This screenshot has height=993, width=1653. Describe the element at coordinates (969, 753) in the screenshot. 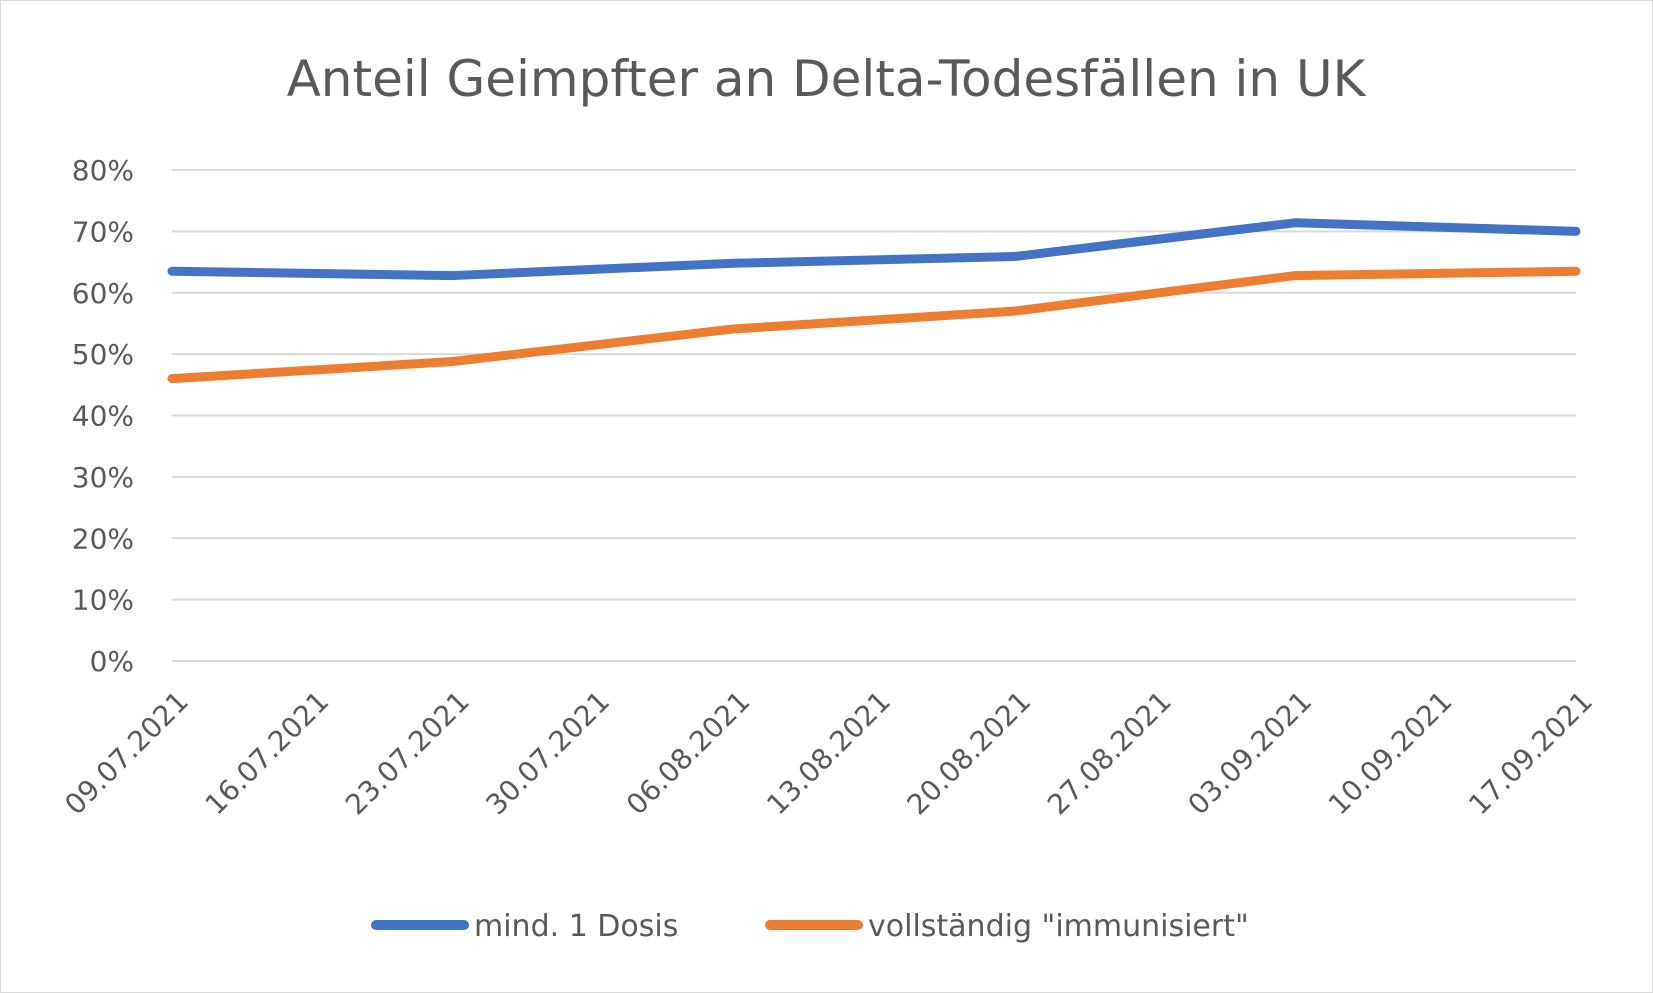

I see `x-tick-label: 20.08.2021` at that location.